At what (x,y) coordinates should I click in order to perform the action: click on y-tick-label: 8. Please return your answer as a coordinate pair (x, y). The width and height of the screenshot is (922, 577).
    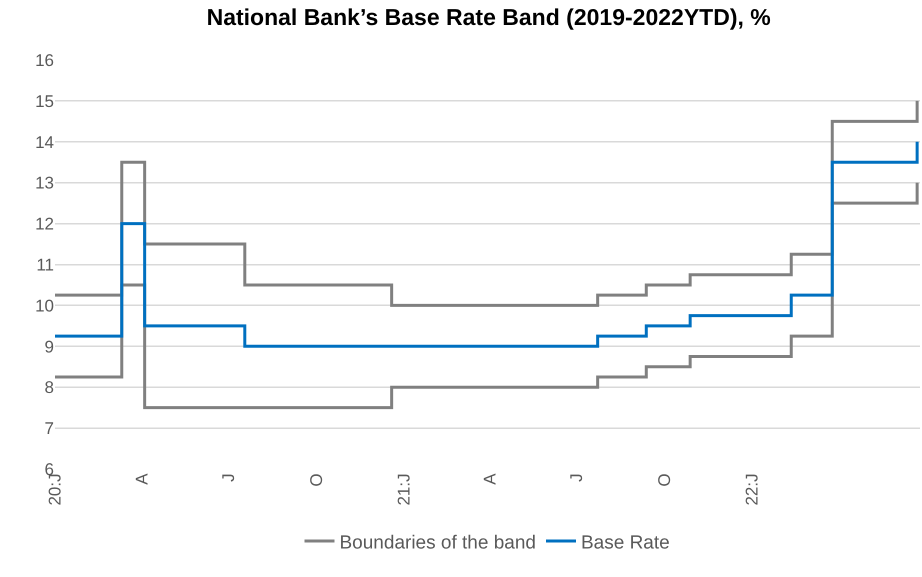
    Looking at the image, I should click on (49, 388).